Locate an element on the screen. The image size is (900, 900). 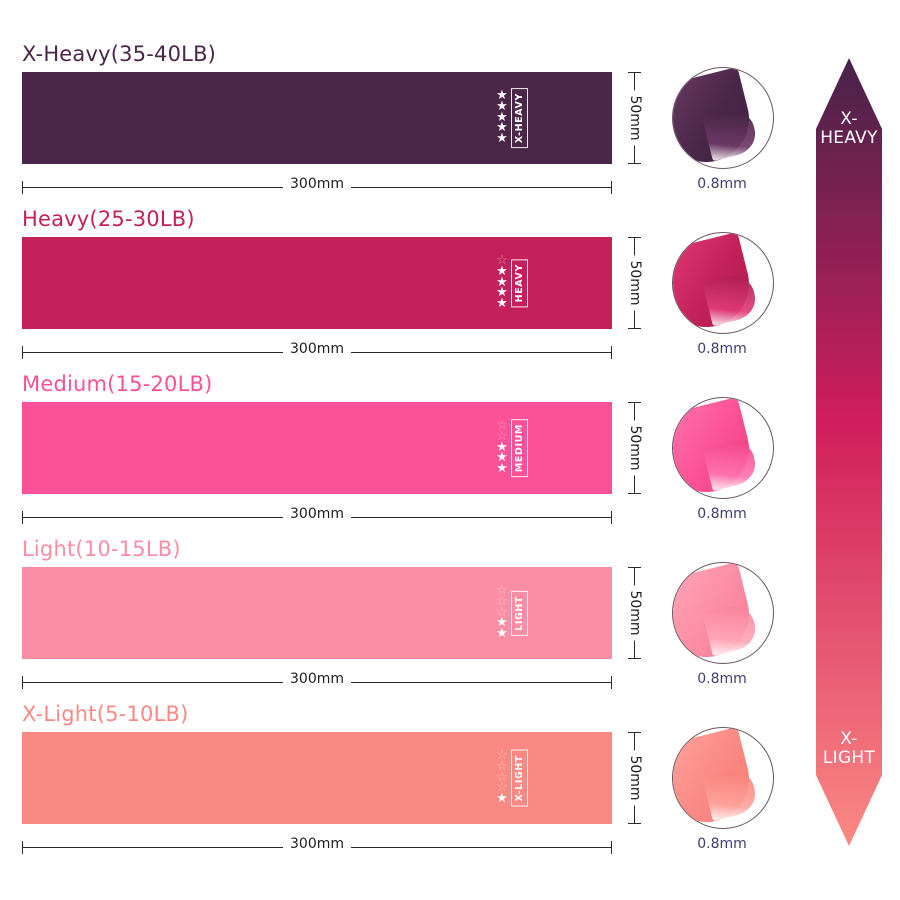
arrow-bottom-label: X- LIGHT is located at coordinates (849, 748).